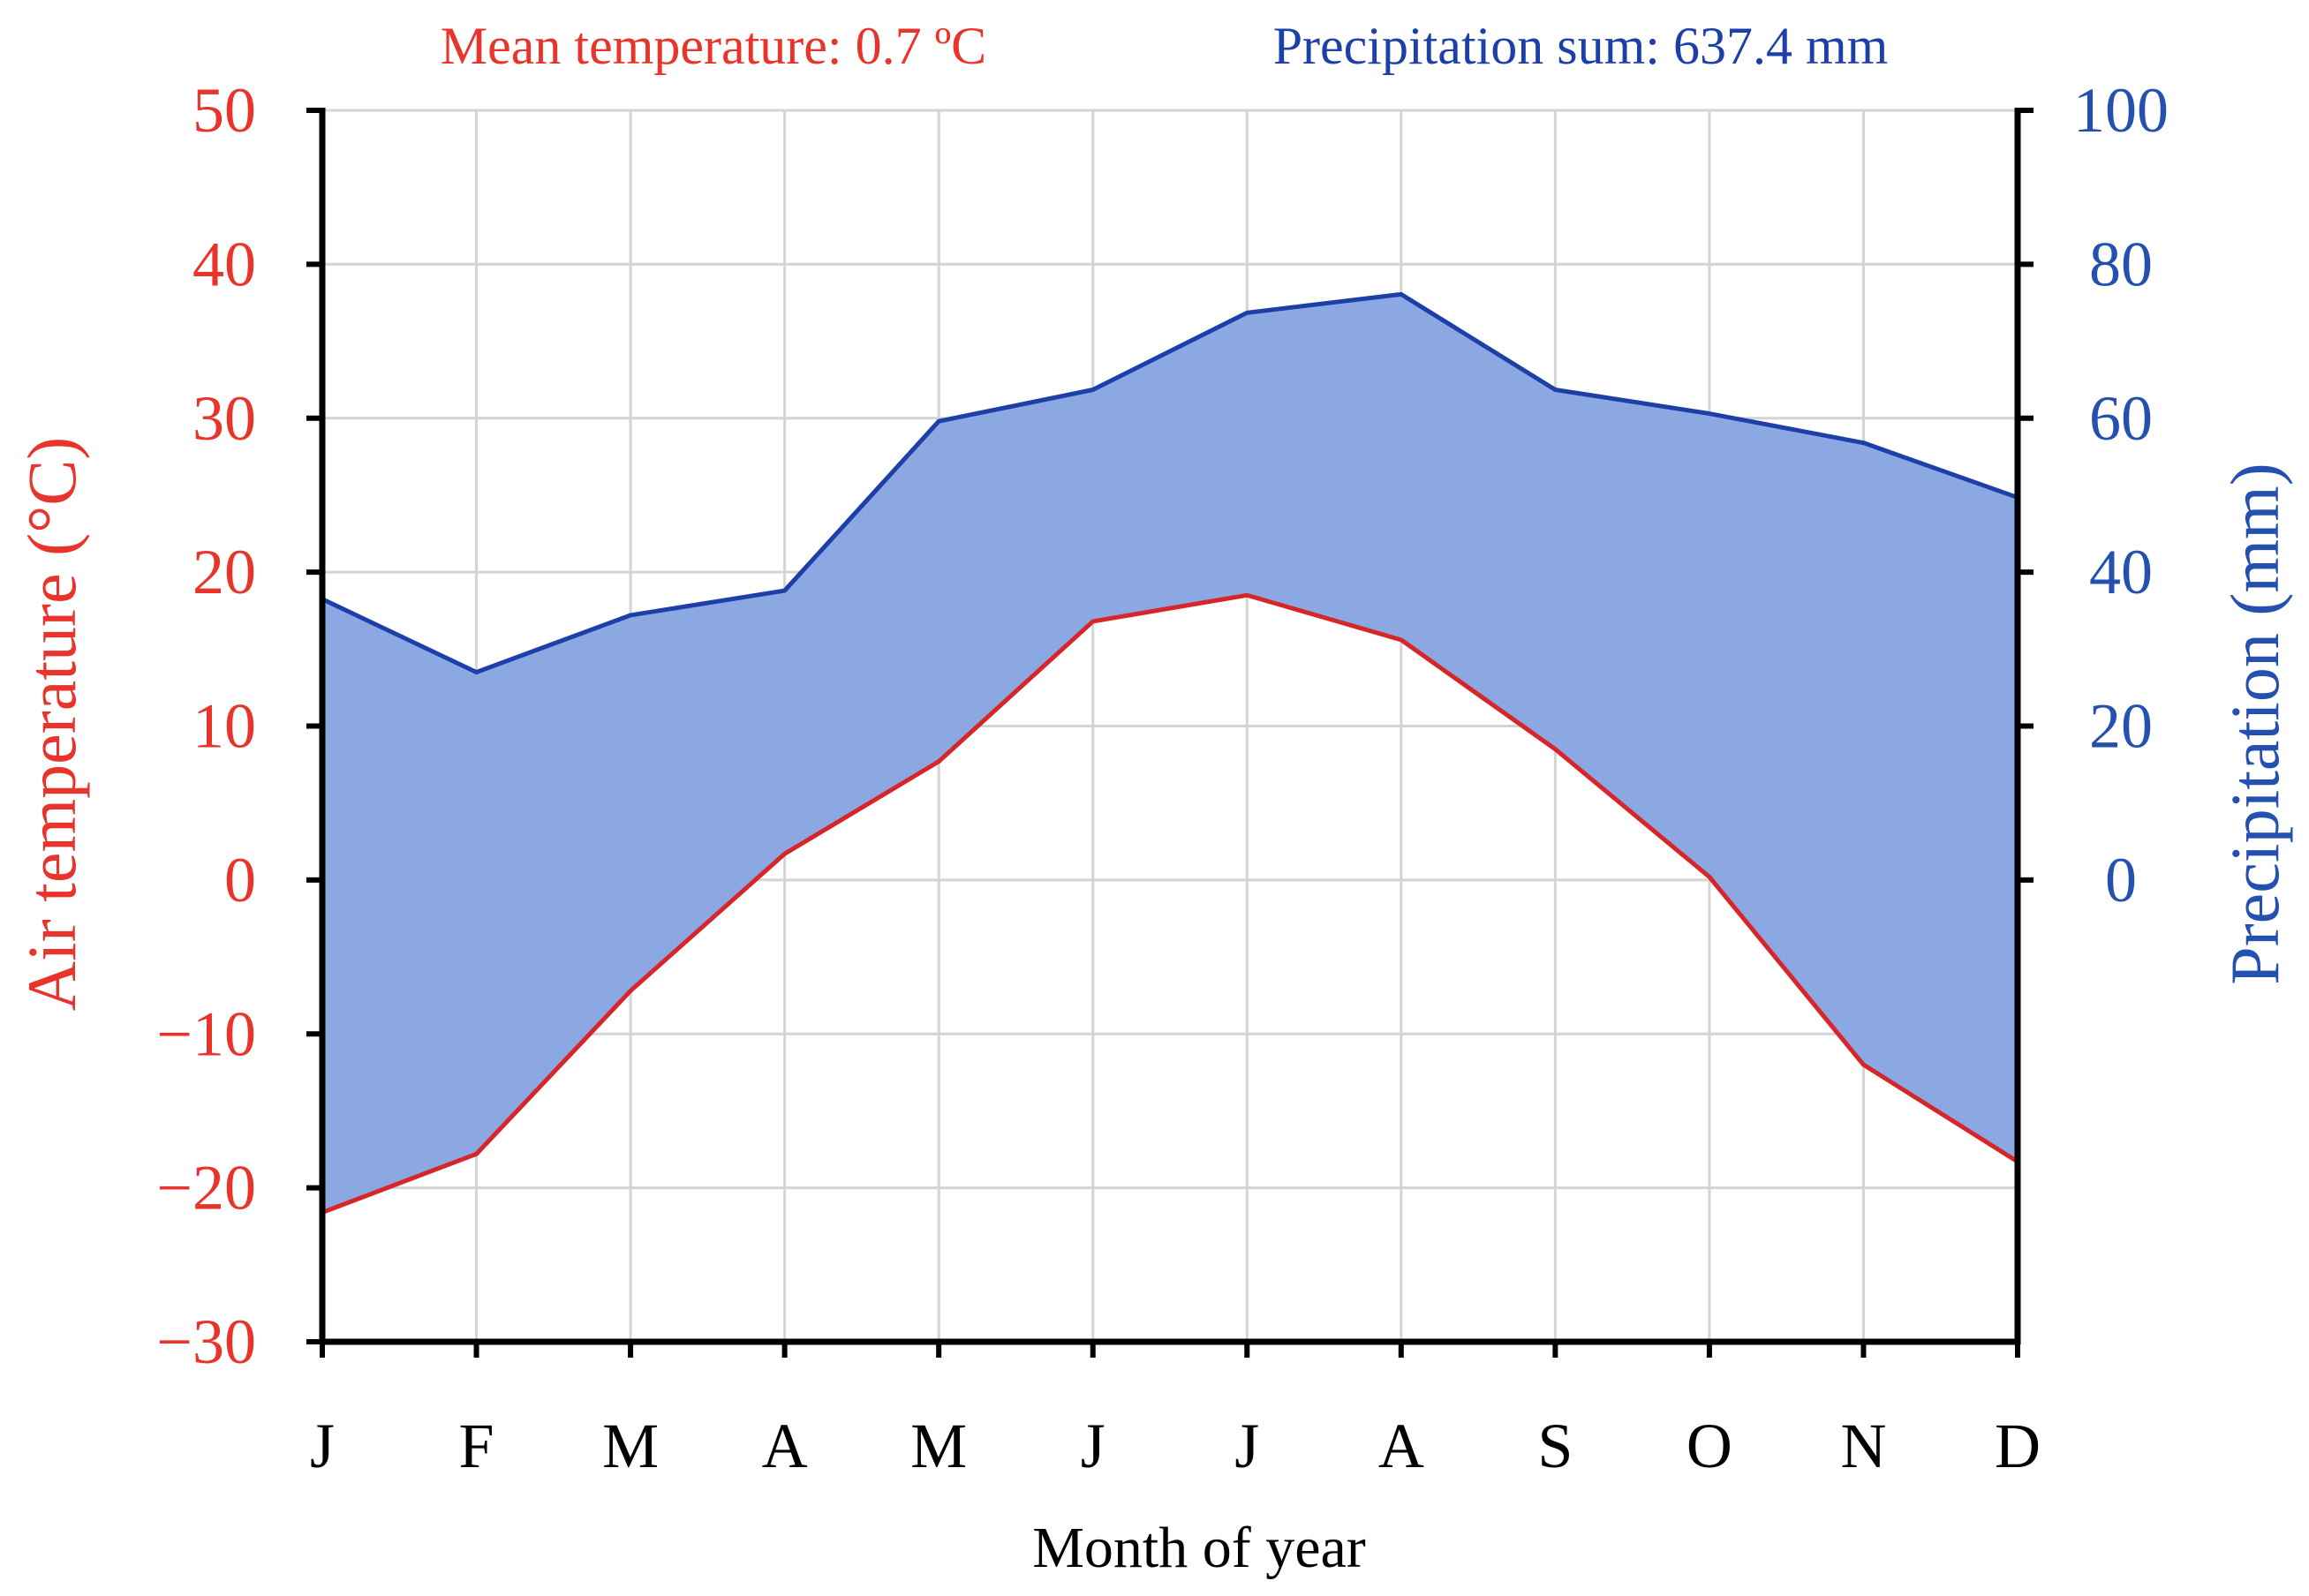 The image size is (2309, 1596). I want to click on left-y-tick-label: −10, so click(206, 1033).